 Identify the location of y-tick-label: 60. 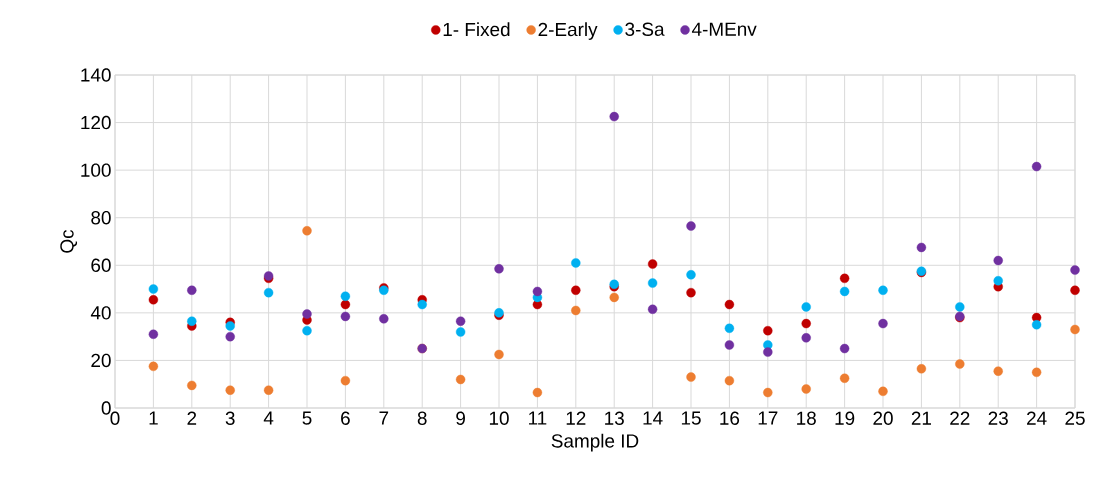
(101, 265).